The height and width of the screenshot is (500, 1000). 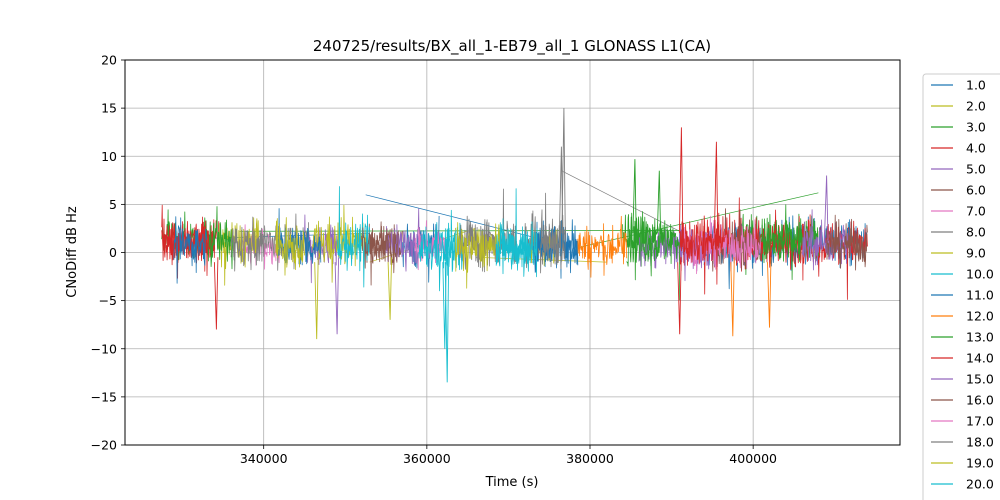 What do you see at coordinates (976, 127) in the screenshot?
I see `legend-label: 3.0` at bounding box center [976, 127].